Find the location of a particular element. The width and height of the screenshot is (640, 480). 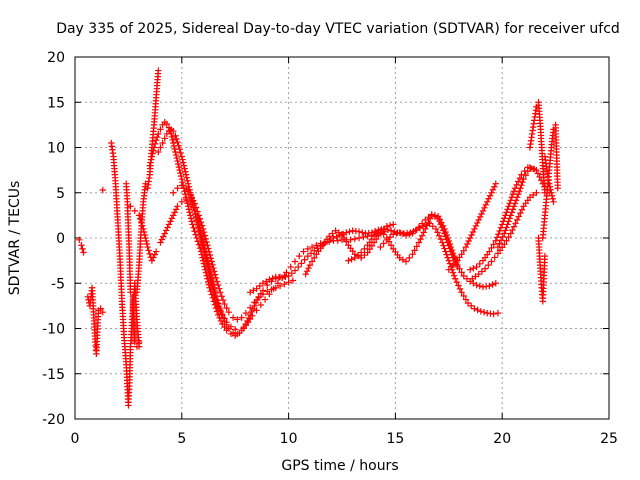

series-sat-b is located at coordinates (95, 321).